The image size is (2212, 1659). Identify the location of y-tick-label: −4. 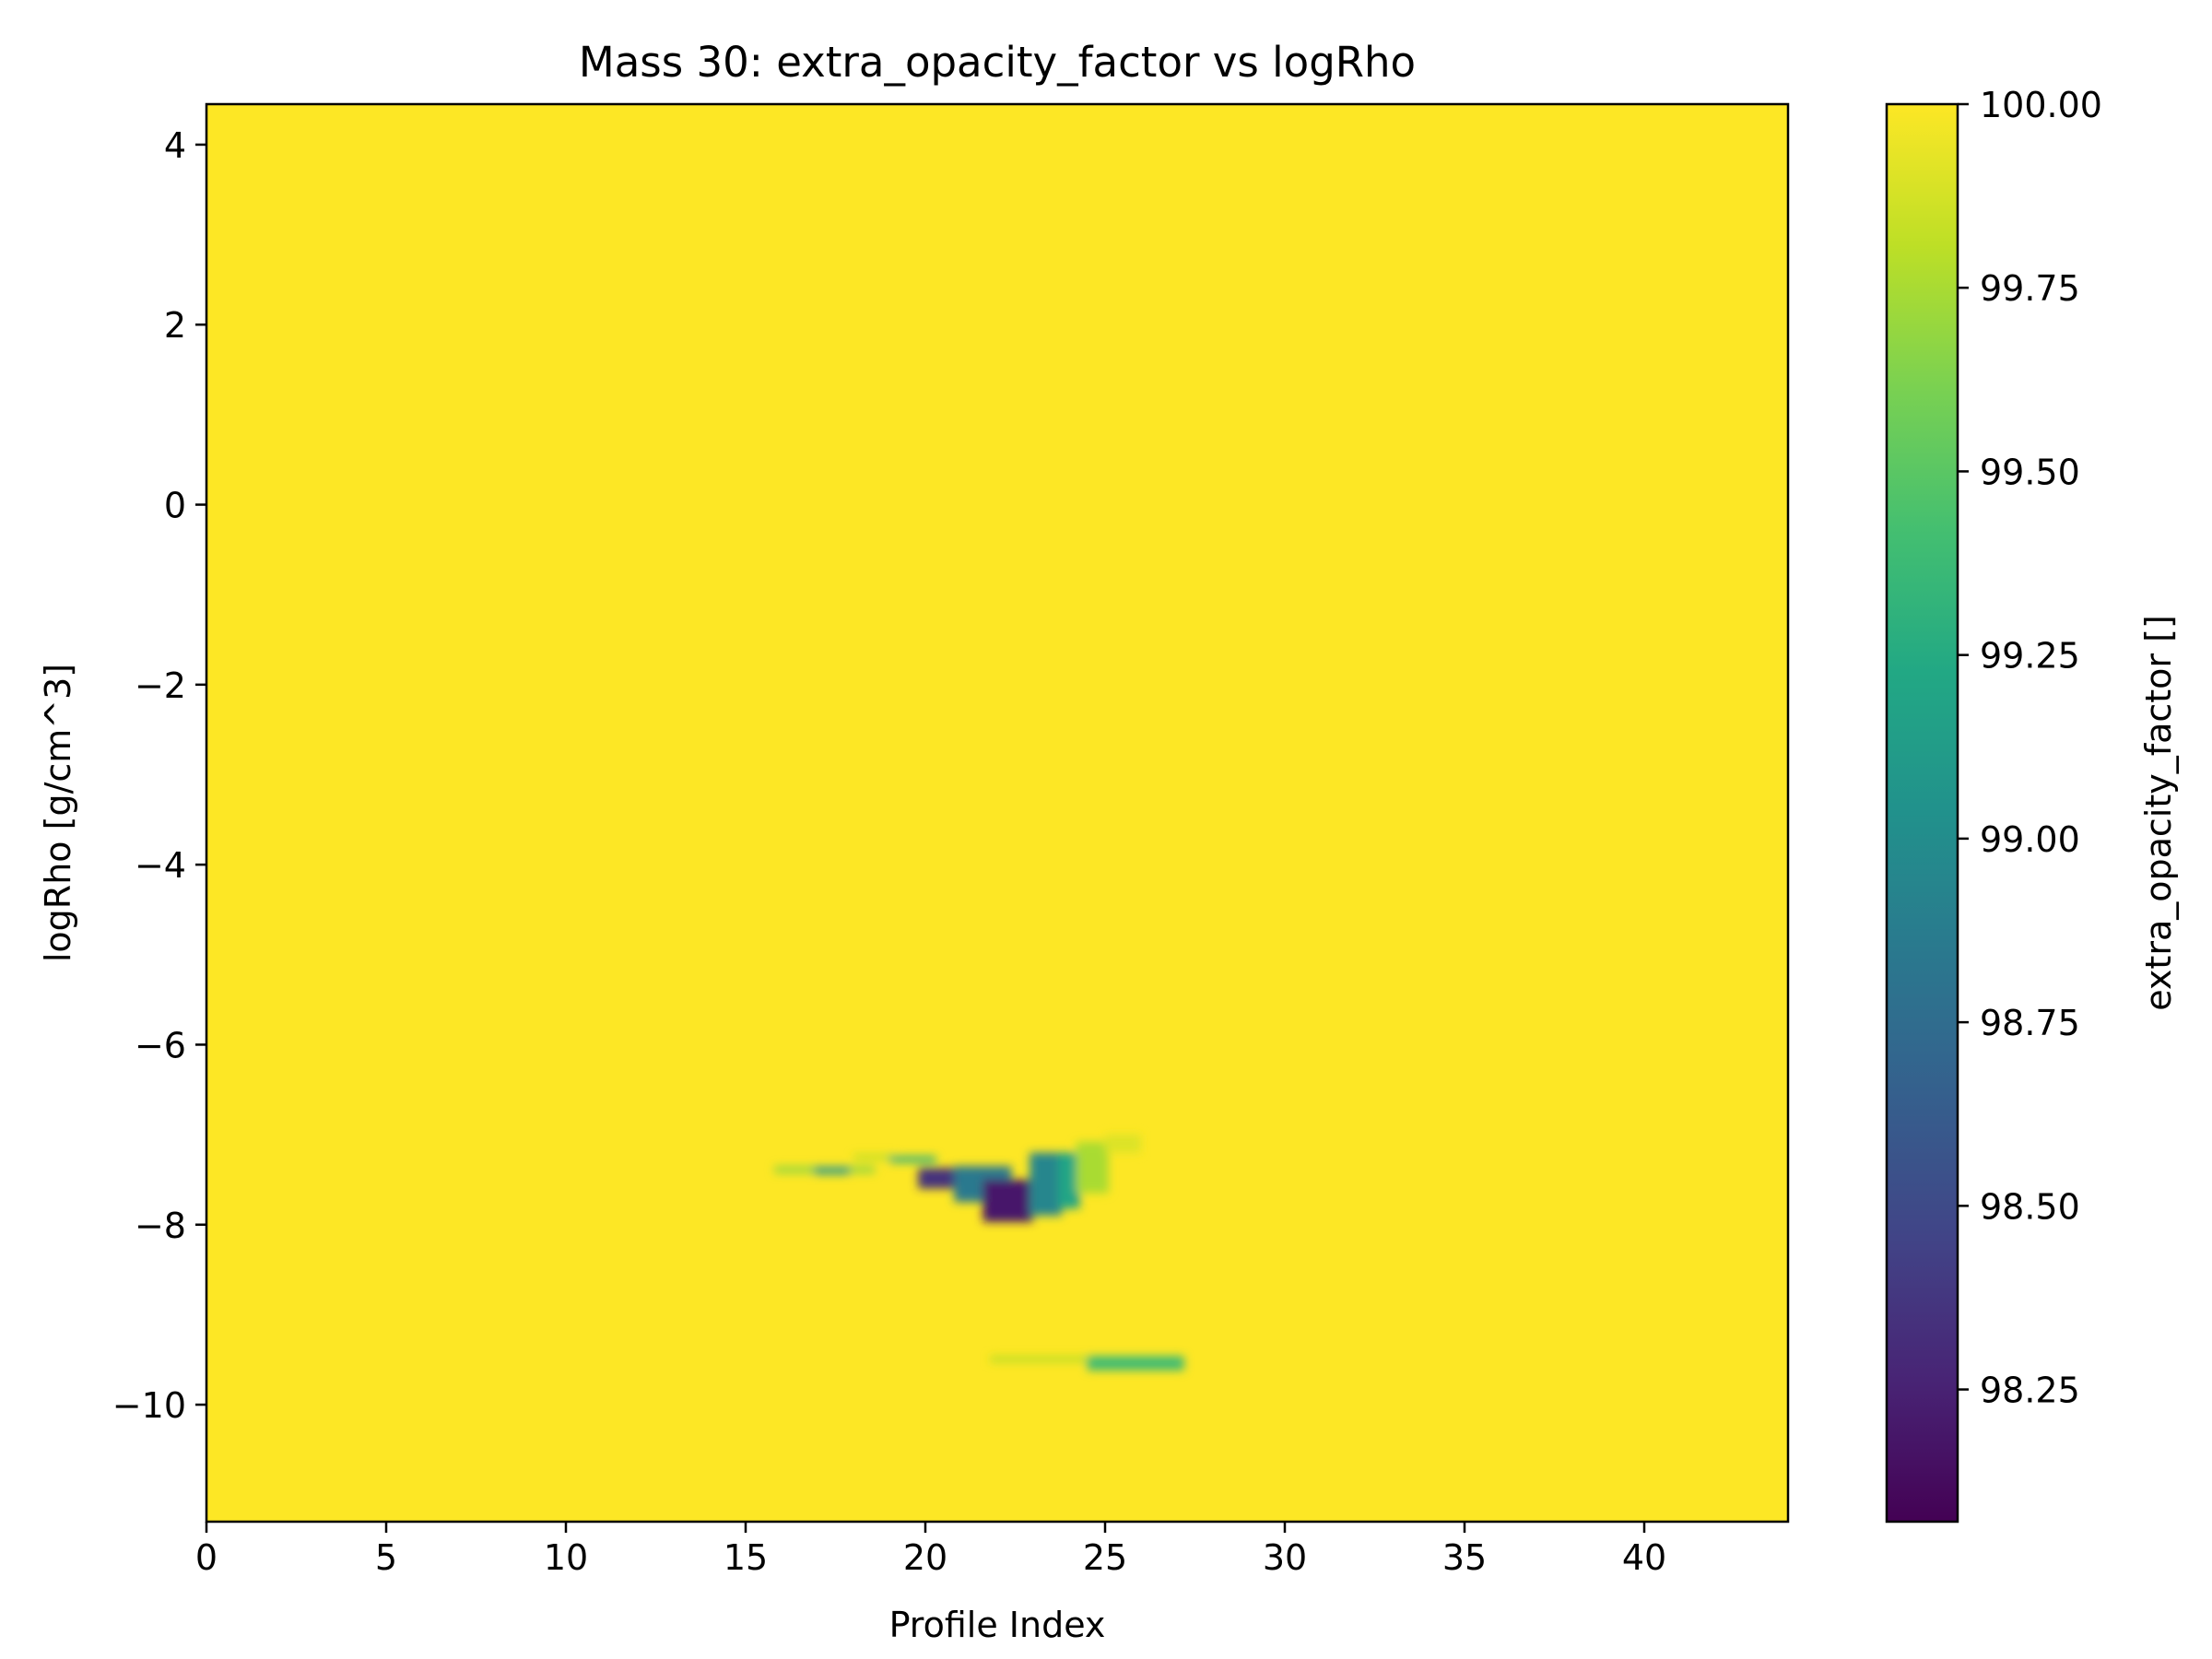
(160, 865).